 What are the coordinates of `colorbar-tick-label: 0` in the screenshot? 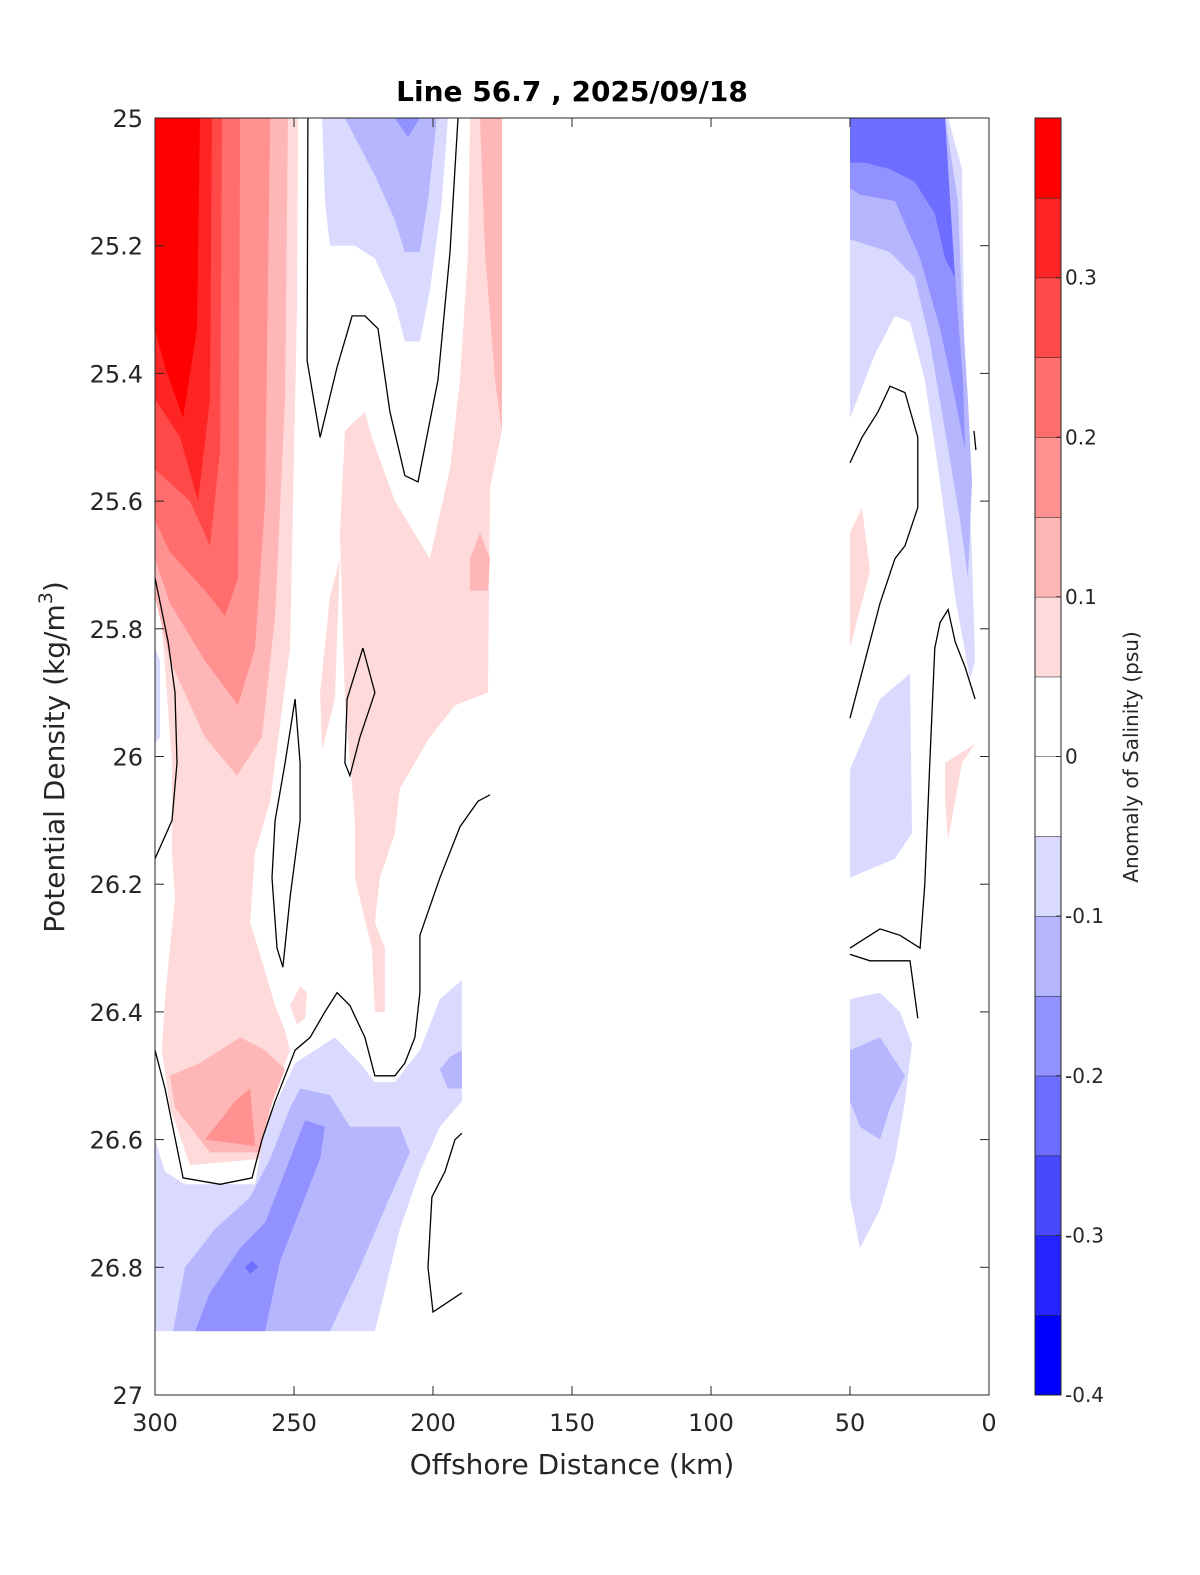 It's located at (1071, 757).